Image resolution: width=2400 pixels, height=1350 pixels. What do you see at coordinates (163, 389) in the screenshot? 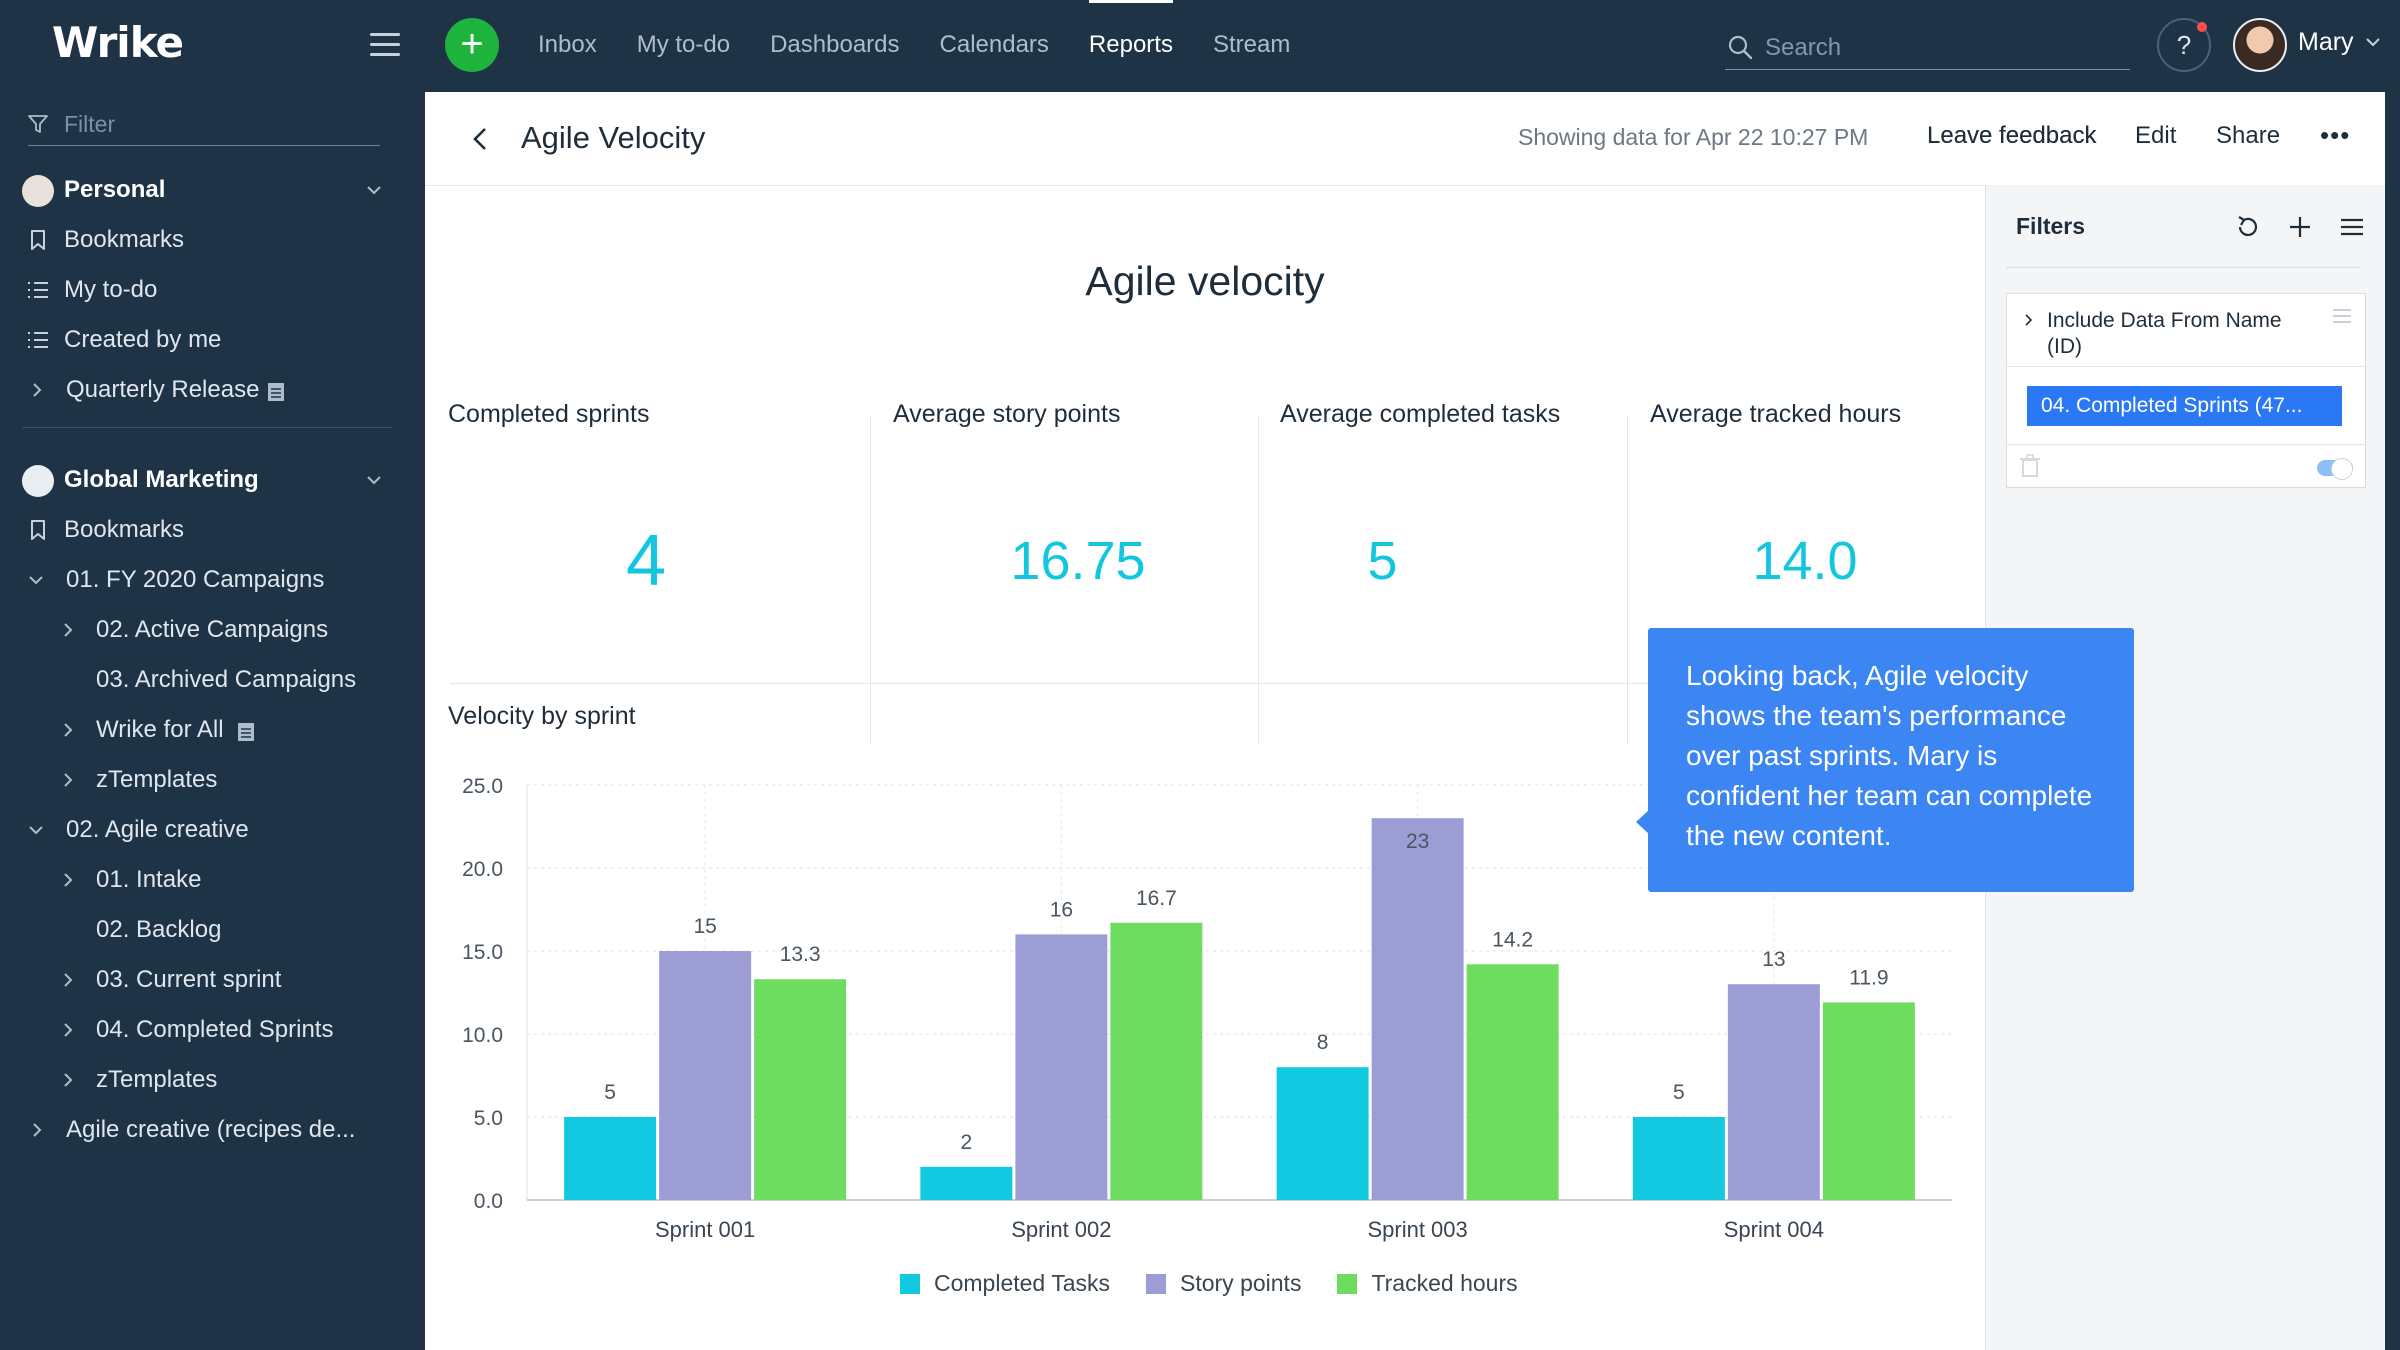
I see `sidebar-item-label: Quarterly Release` at bounding box center [163, 389].